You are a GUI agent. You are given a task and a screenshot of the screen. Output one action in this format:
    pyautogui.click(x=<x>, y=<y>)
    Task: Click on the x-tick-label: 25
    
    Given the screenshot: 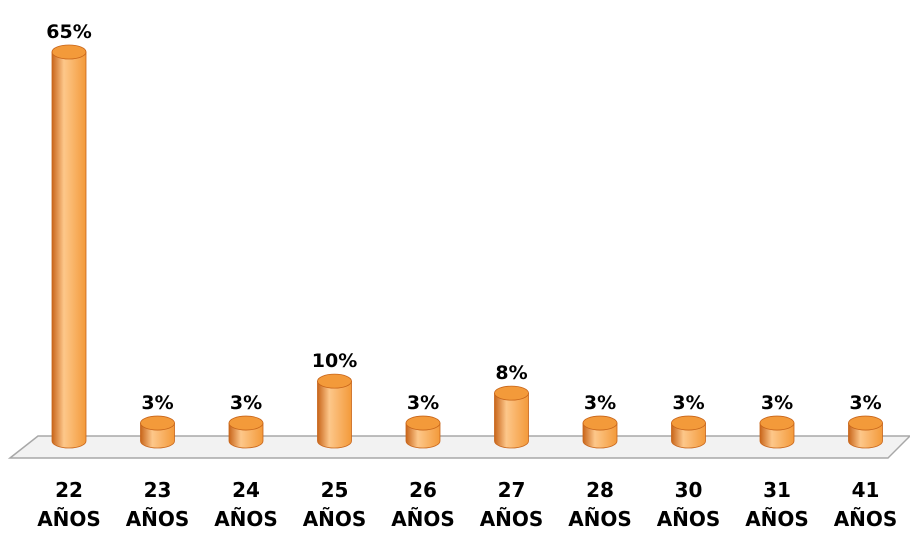 What is the action you would take?
    pyautogui.click(x=335, y=490)
    